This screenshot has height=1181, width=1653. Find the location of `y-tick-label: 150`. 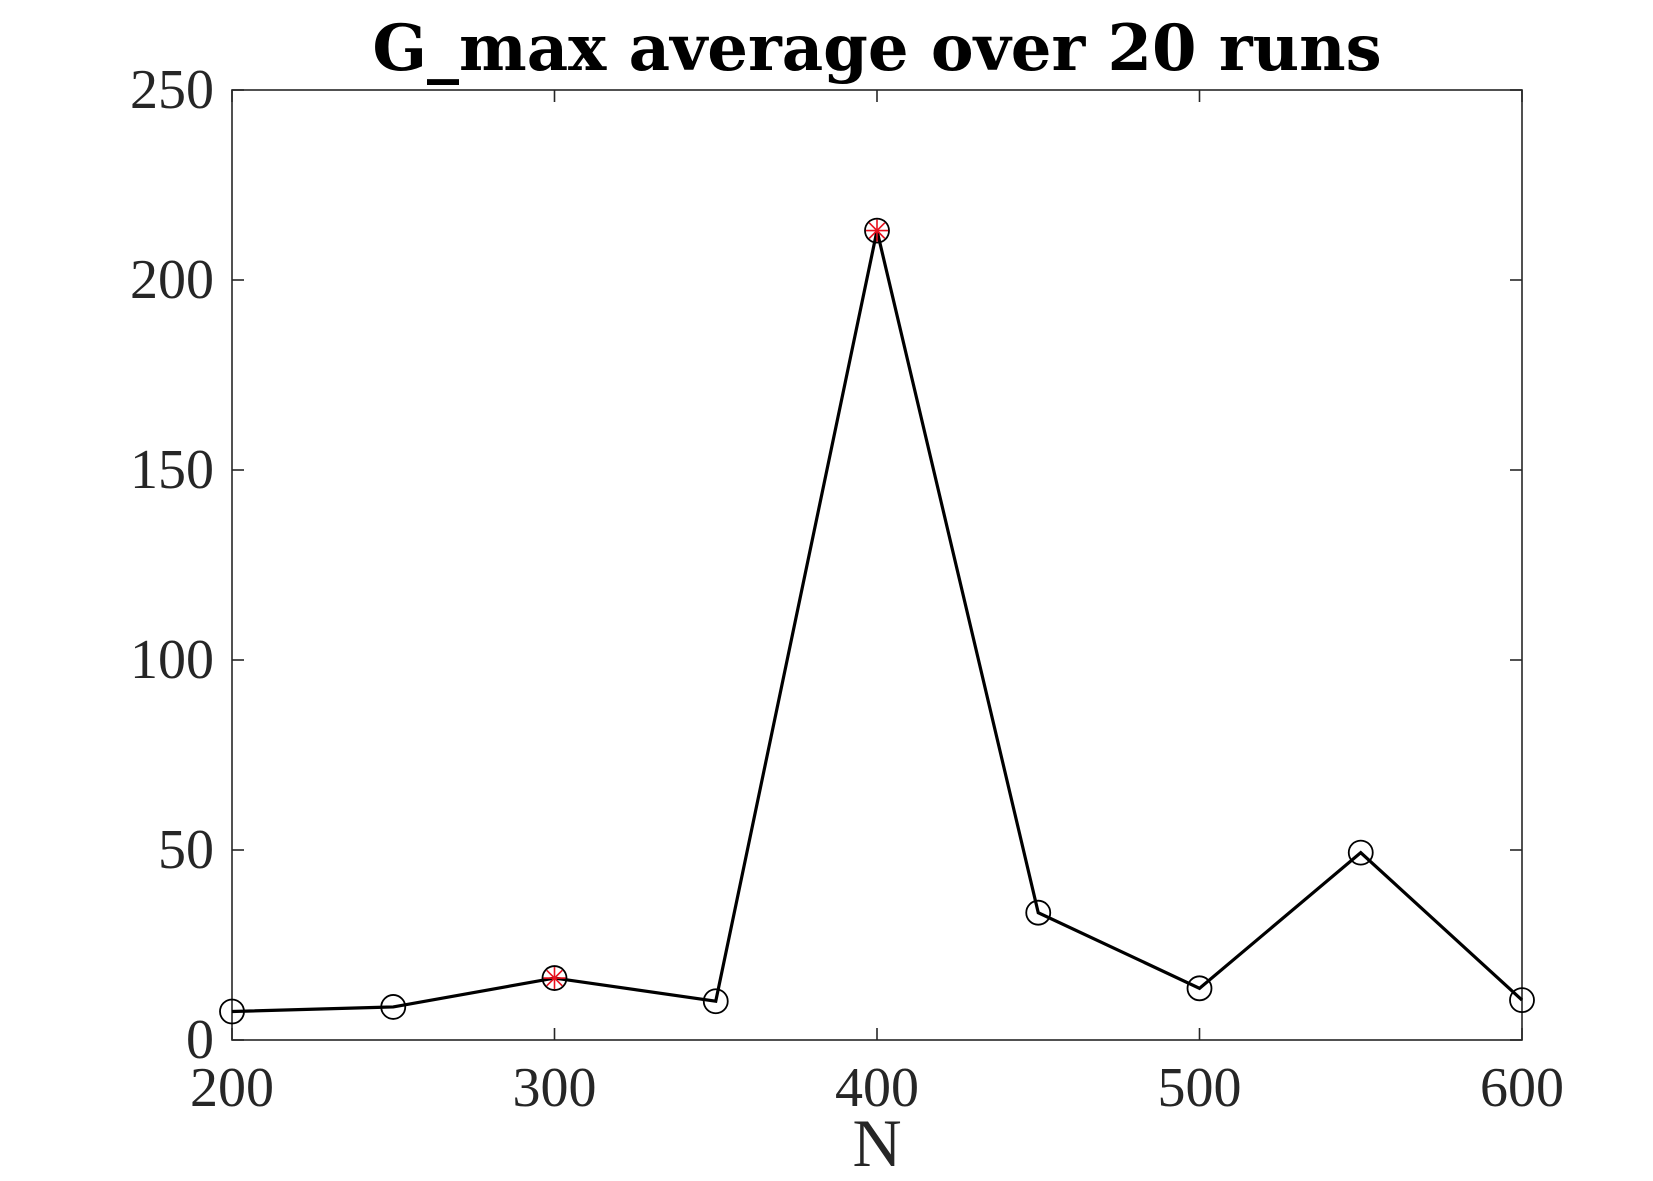

y-tick-label: 150 is located at coordinates (172, 470).